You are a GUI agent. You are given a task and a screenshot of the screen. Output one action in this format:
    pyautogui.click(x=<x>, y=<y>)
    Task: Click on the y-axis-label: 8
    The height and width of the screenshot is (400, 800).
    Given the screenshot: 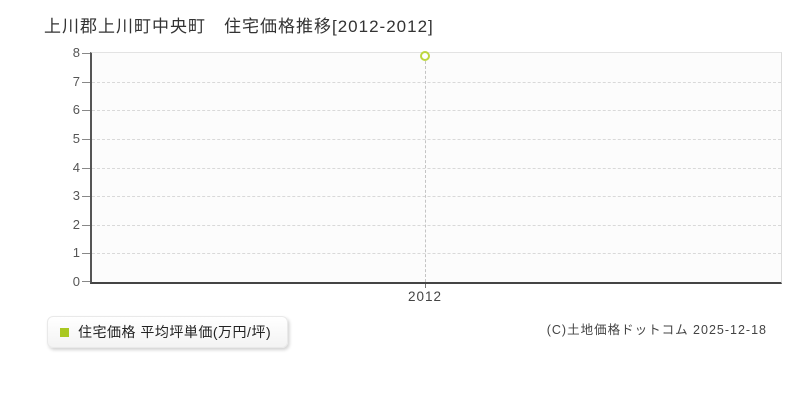 What is the action you would take?
    pyautogui.click(x=76, y=52)
    